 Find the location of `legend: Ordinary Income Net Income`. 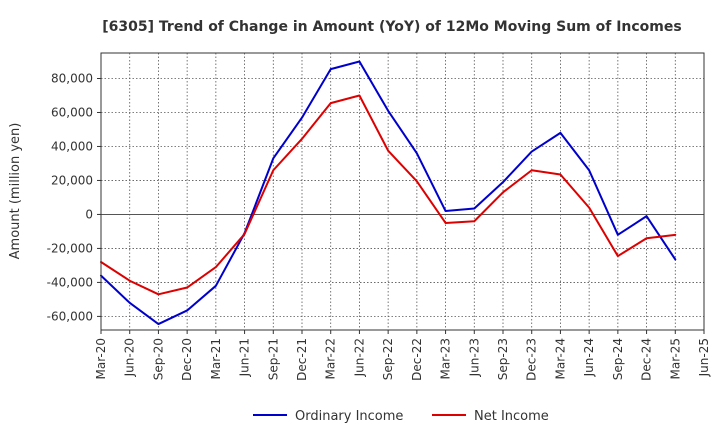

legend: Ordinary Income Net Income is located at coordinates (401, 416).